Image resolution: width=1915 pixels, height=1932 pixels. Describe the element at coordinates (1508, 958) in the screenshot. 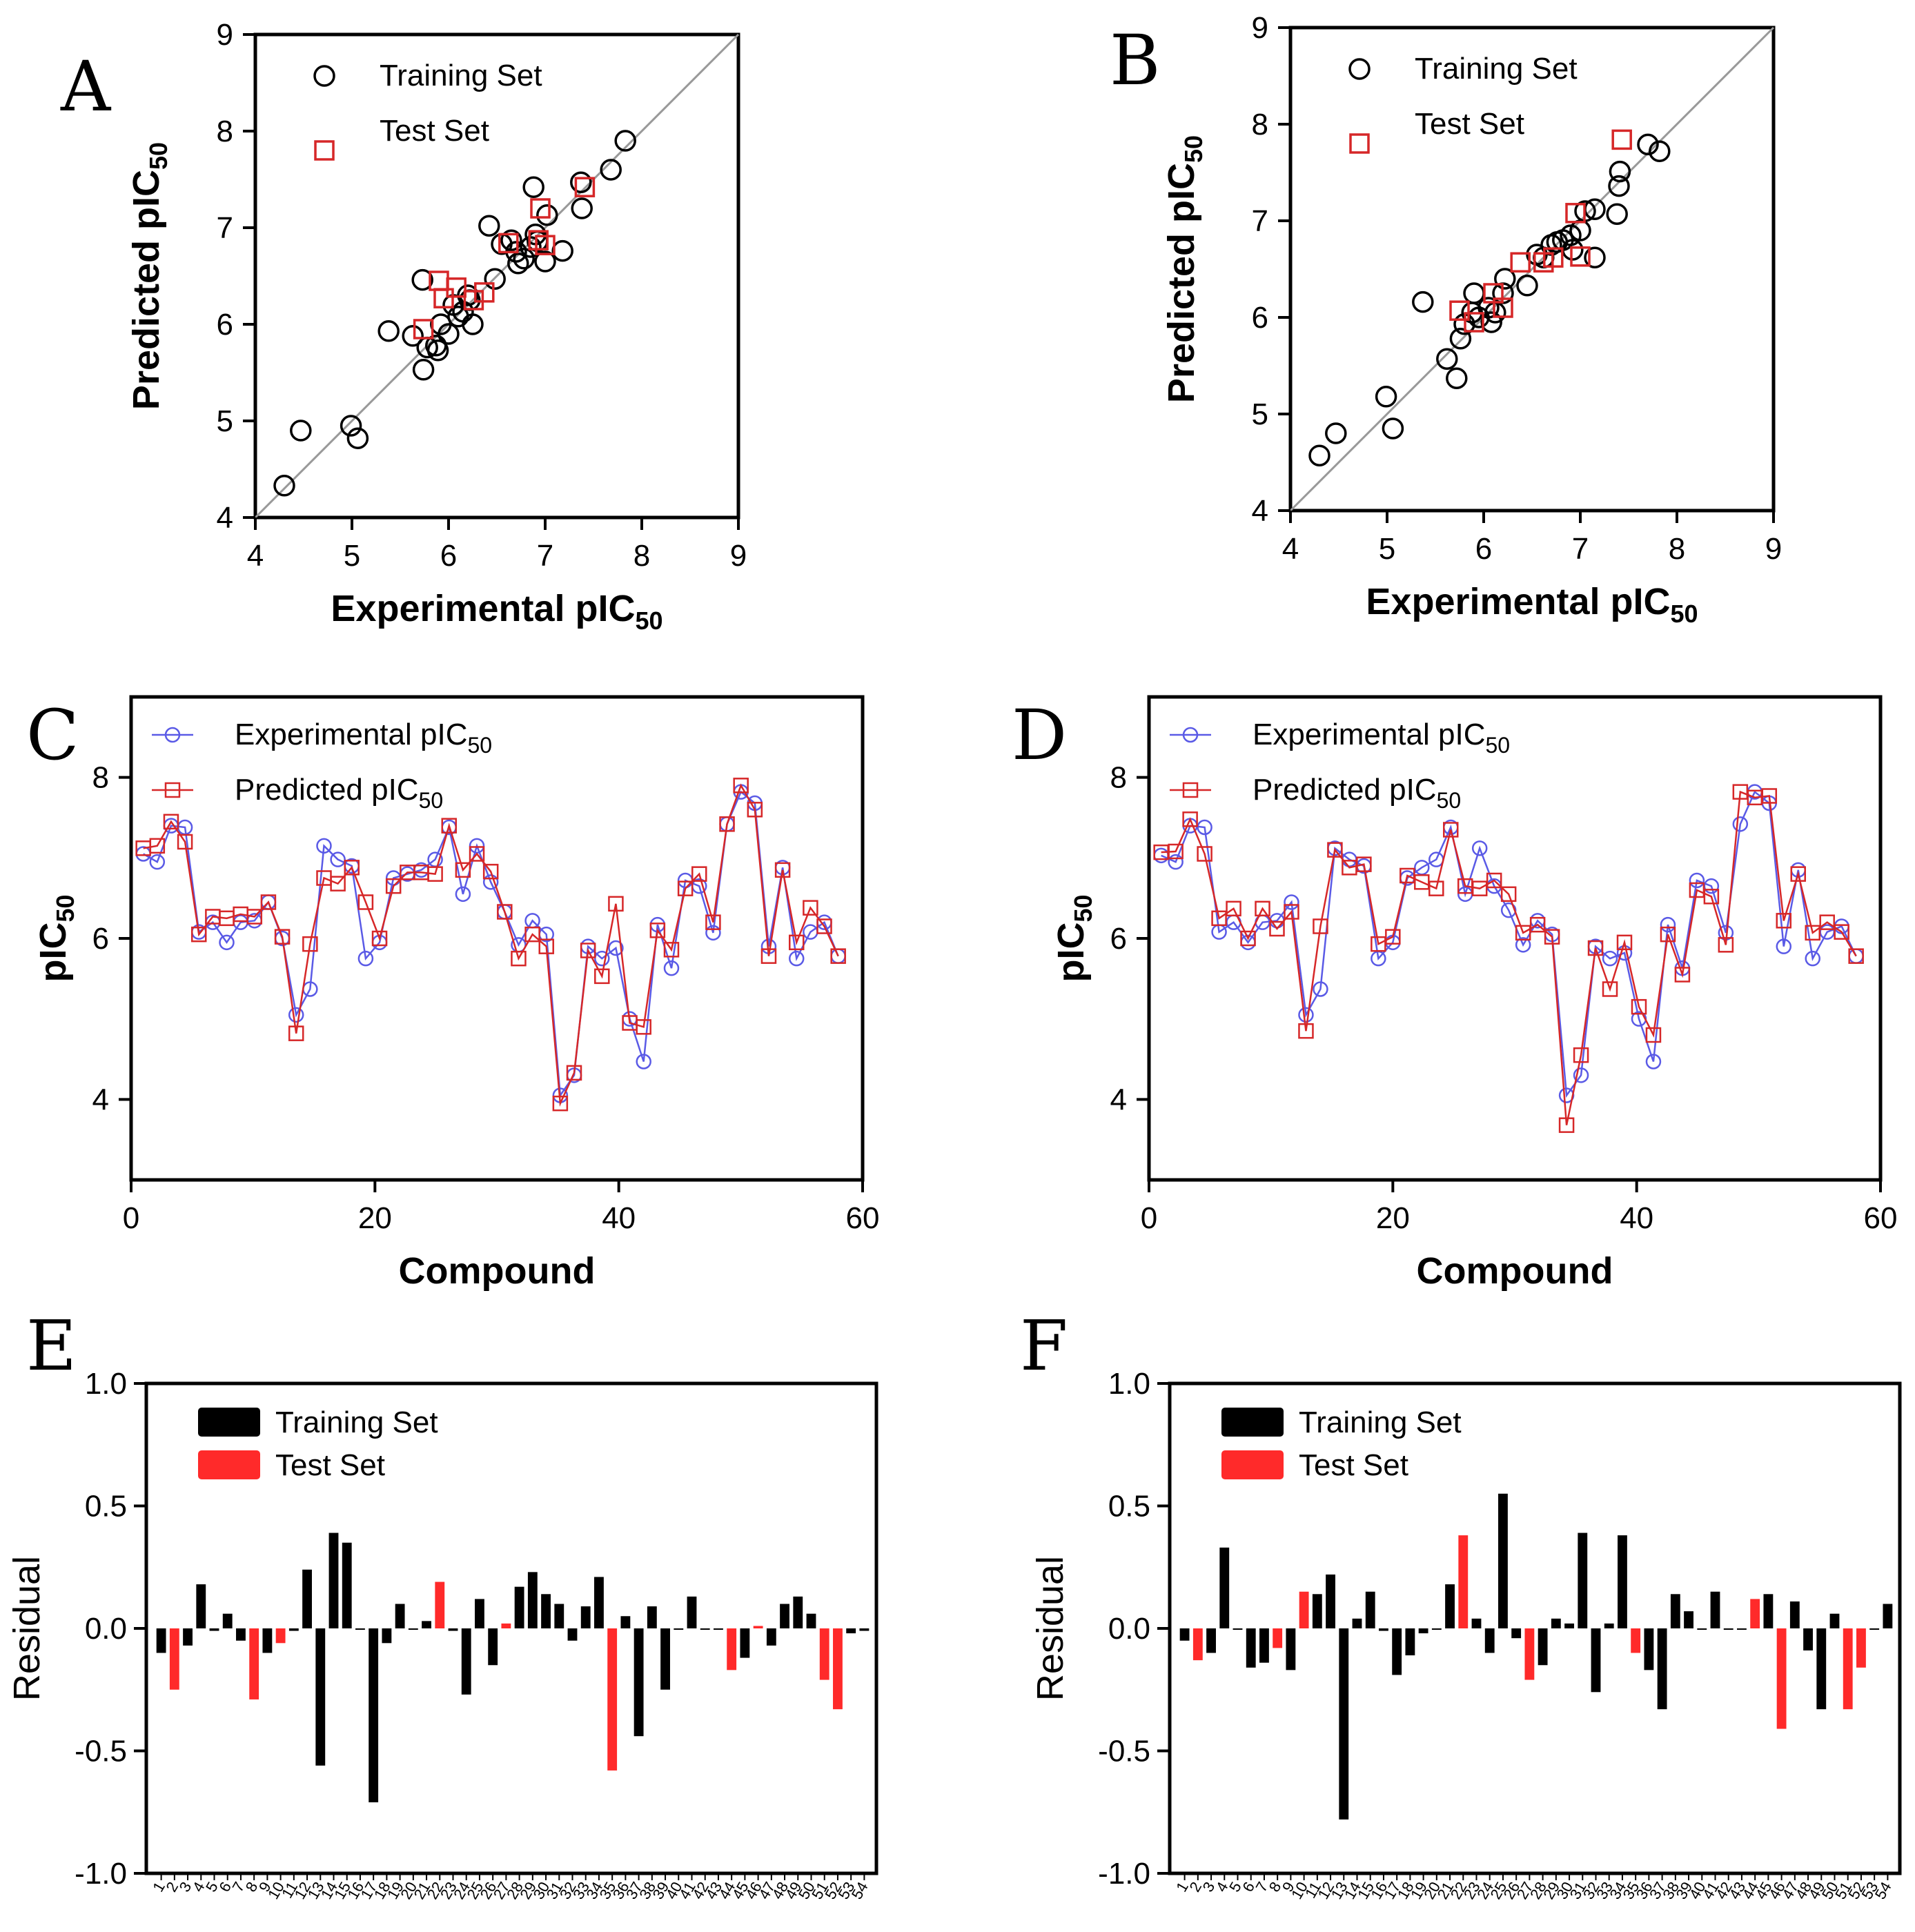

I see `series-predicted` at that location.